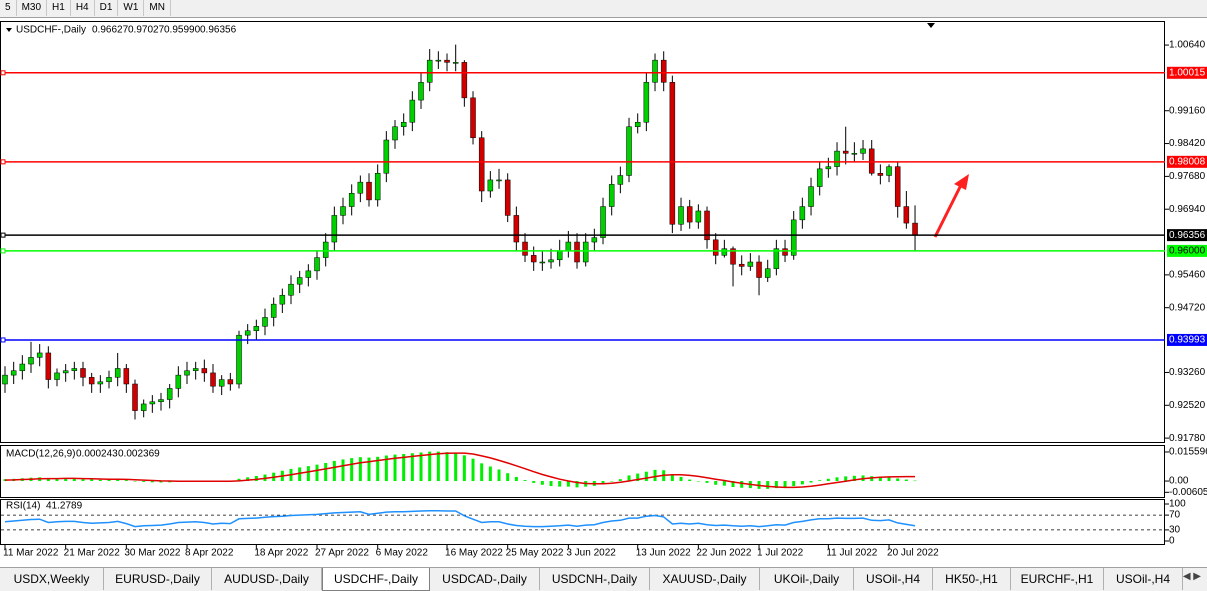  I want to click on rsi-pane, so click(582, 522).